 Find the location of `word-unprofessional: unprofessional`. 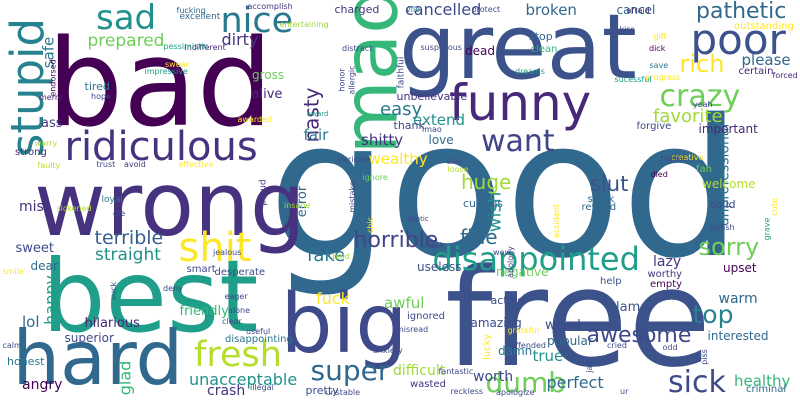

word-unprofessional: unprofessional is located at coordinates (723, 175).